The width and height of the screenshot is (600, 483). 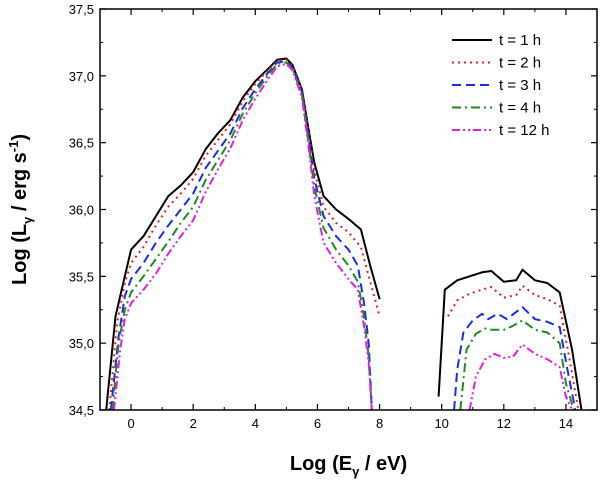 I want to click on x-tick-label: 12, so click(x=504, y=423).